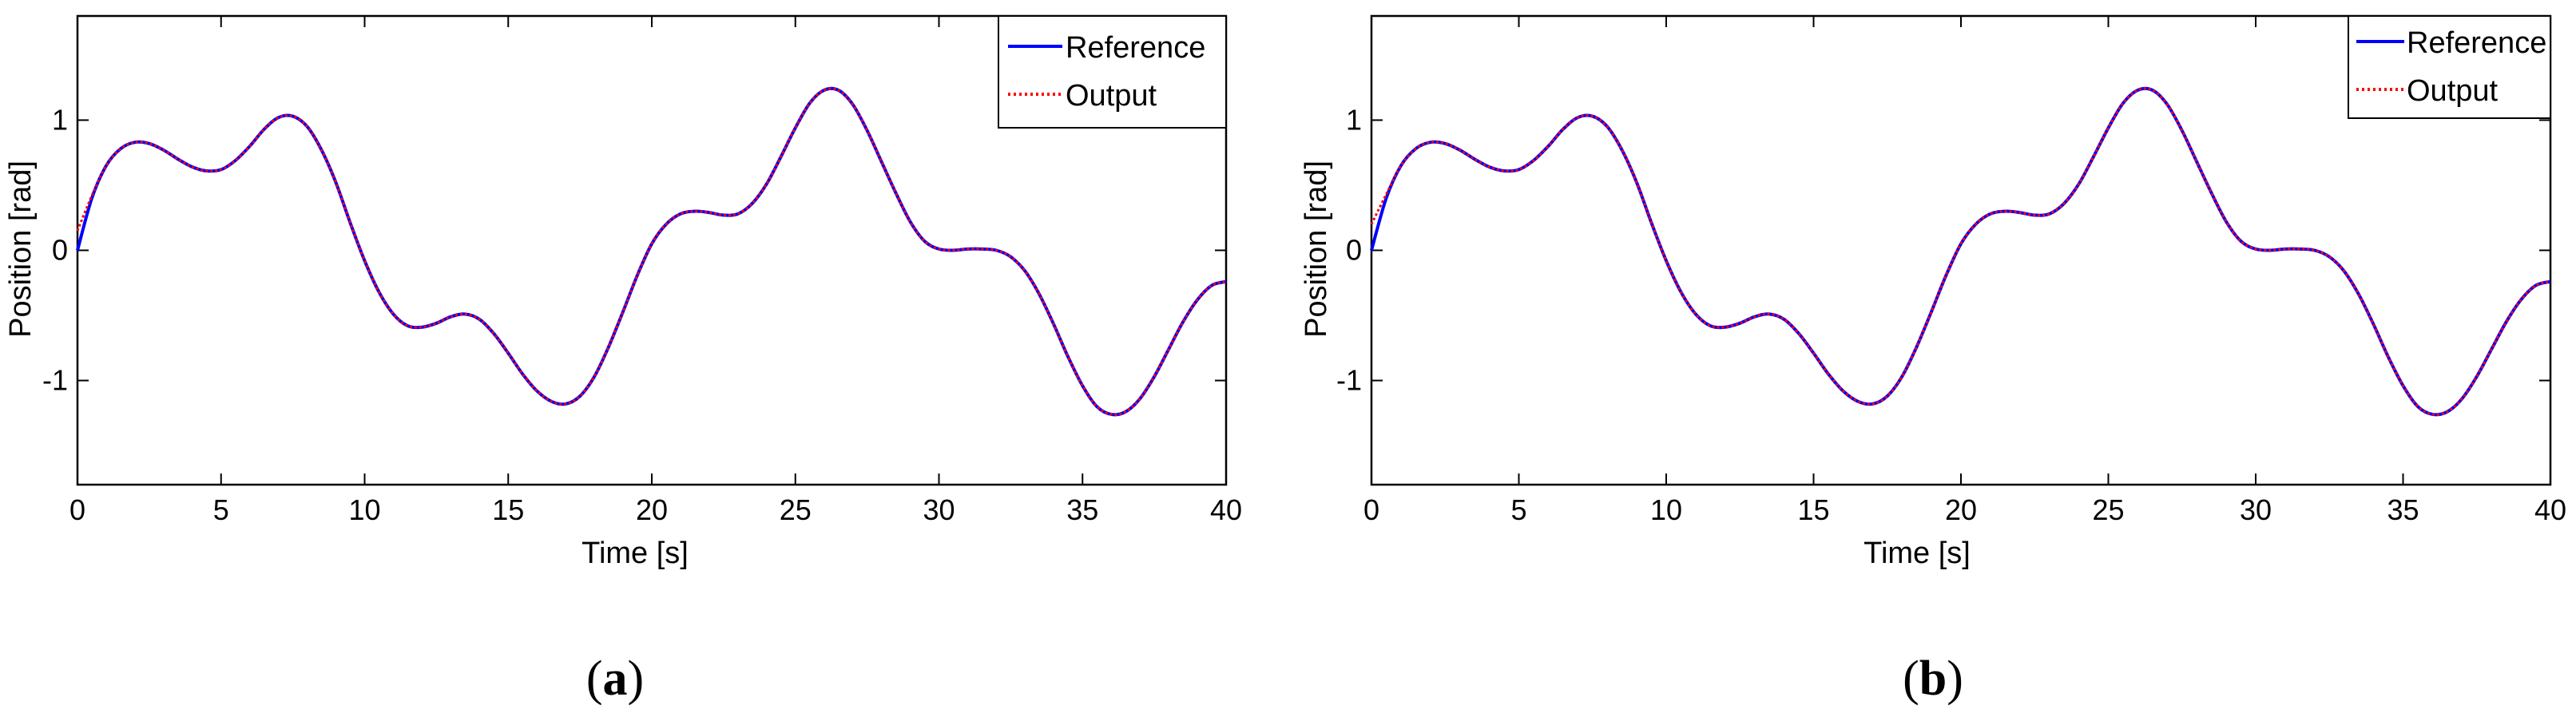  Describe the element at coordinates (1917, 553) in the screenshot. I see `panel-b-xlabel: Time [s]` at that location.